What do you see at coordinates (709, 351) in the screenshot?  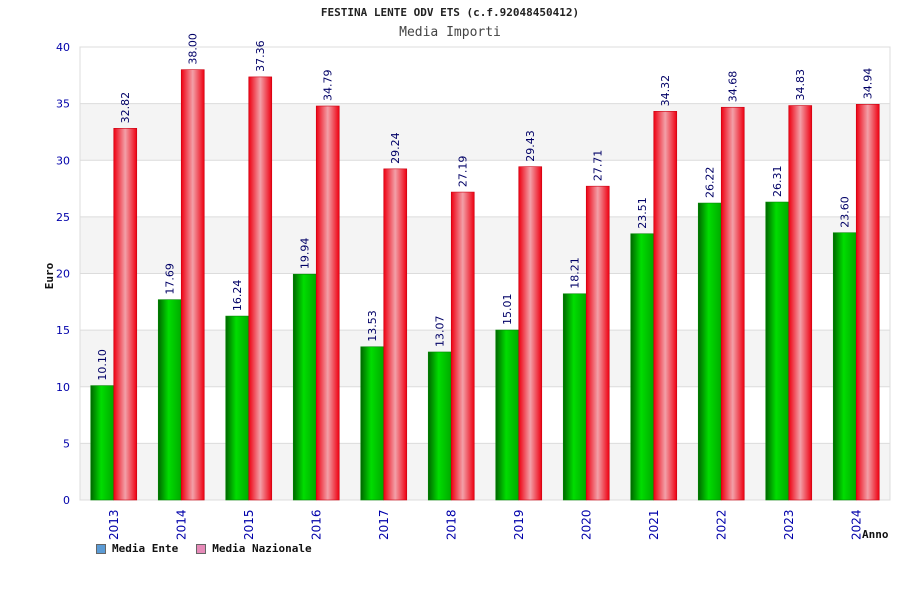 I see `bar-media-ente-2022` at bounding box center [709, 351].